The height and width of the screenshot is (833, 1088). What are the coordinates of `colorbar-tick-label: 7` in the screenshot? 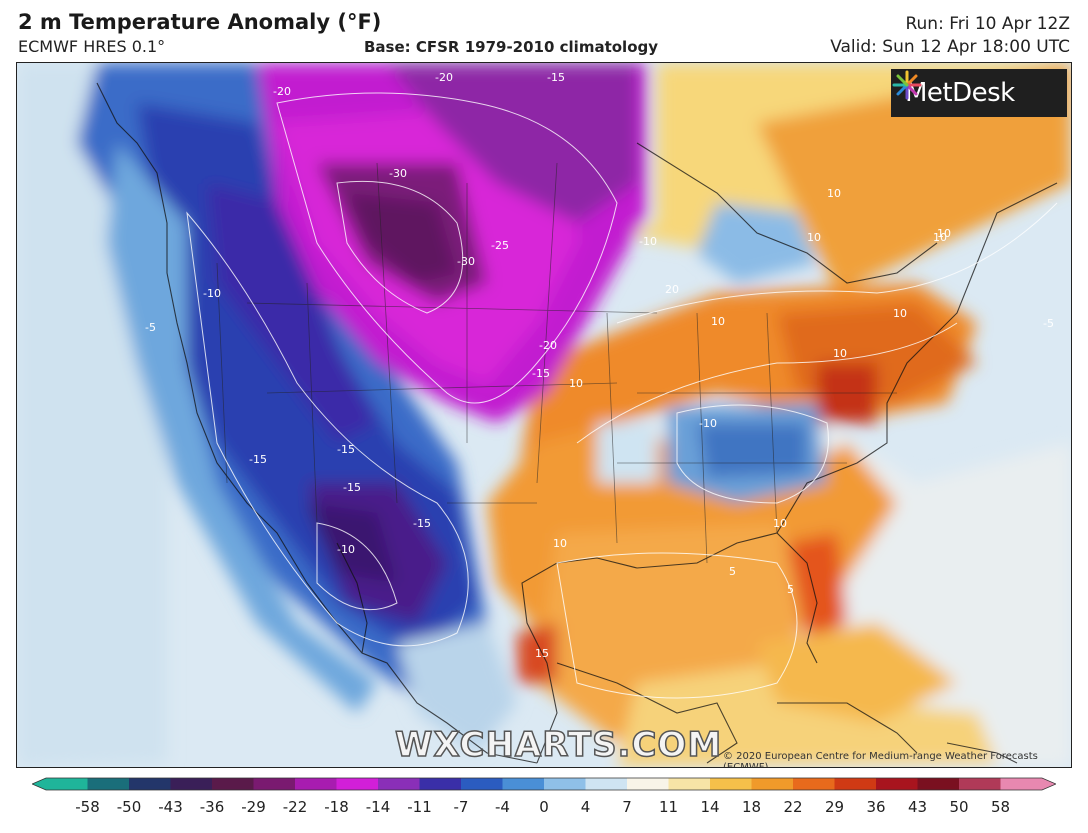 It's located at (627, 807).